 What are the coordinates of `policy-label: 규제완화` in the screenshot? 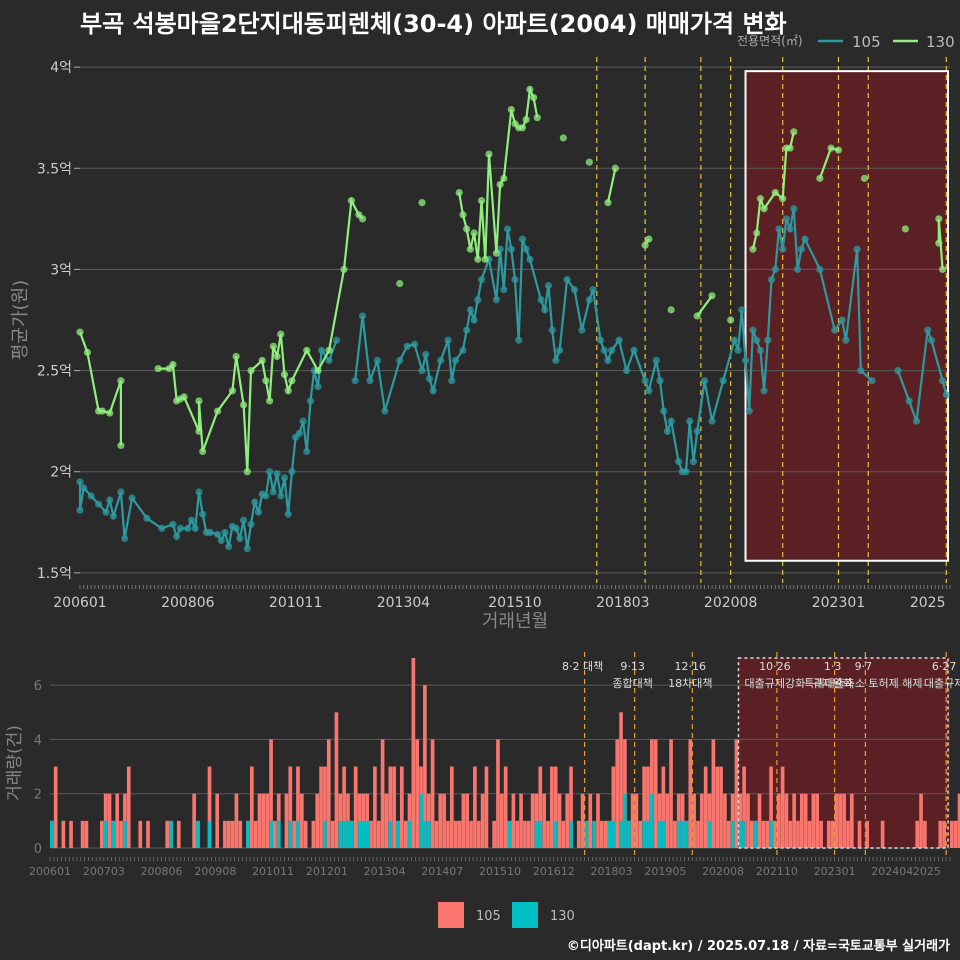 It's located at (832, 683).